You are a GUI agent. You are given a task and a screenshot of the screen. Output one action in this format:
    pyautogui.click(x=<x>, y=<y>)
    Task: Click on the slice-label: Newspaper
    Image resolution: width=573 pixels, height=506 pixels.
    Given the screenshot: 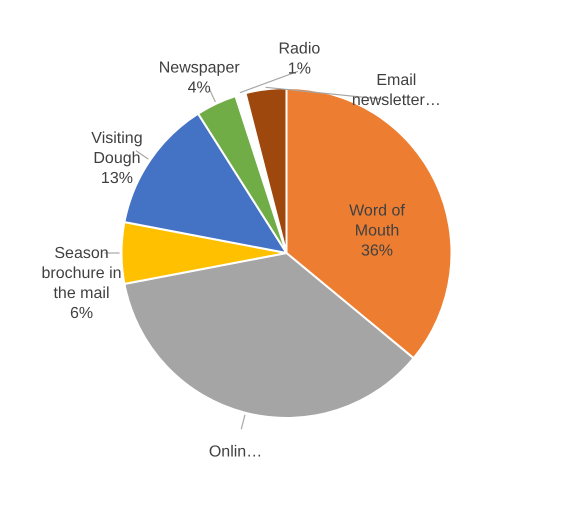 What is the action you would take?
    pyautogui.click(x=199, y=68)
    